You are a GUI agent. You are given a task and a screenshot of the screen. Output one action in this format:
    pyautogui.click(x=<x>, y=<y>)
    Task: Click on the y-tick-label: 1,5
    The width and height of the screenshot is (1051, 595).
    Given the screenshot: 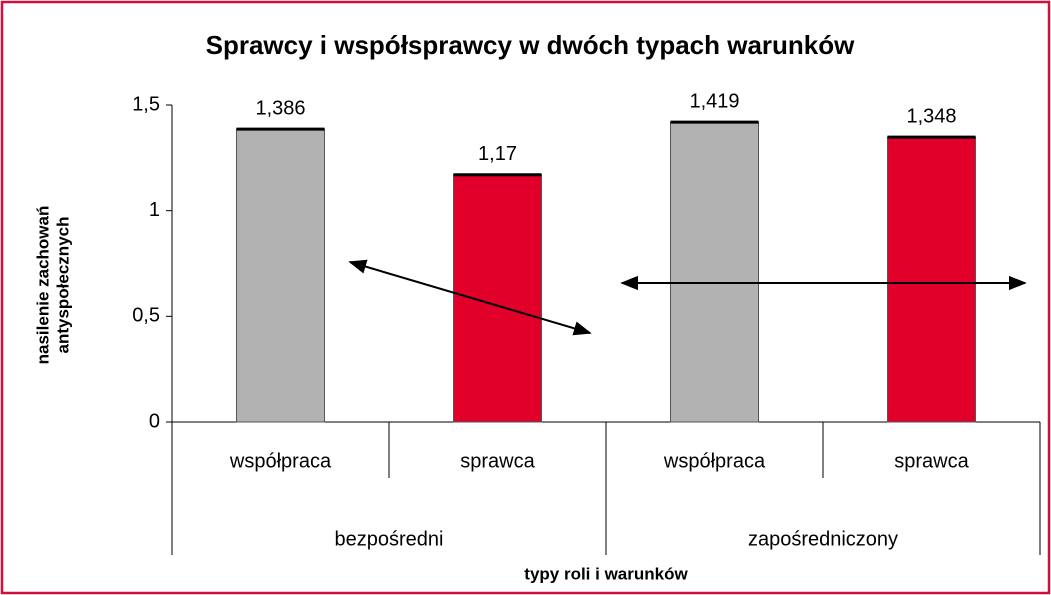 What is the action you would take?
    pyautogui.click(x=146, y=104)
    